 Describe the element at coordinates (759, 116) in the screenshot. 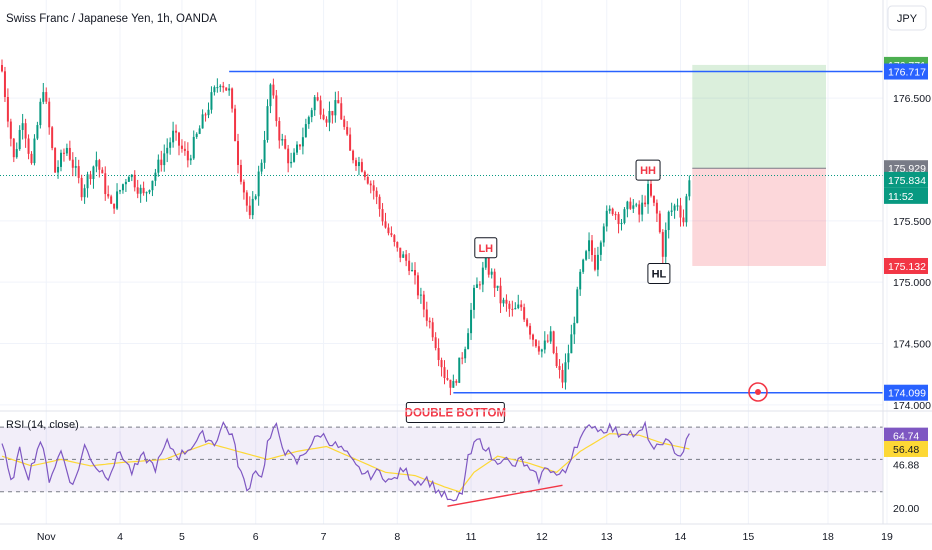

I see `target-zone` at that location.